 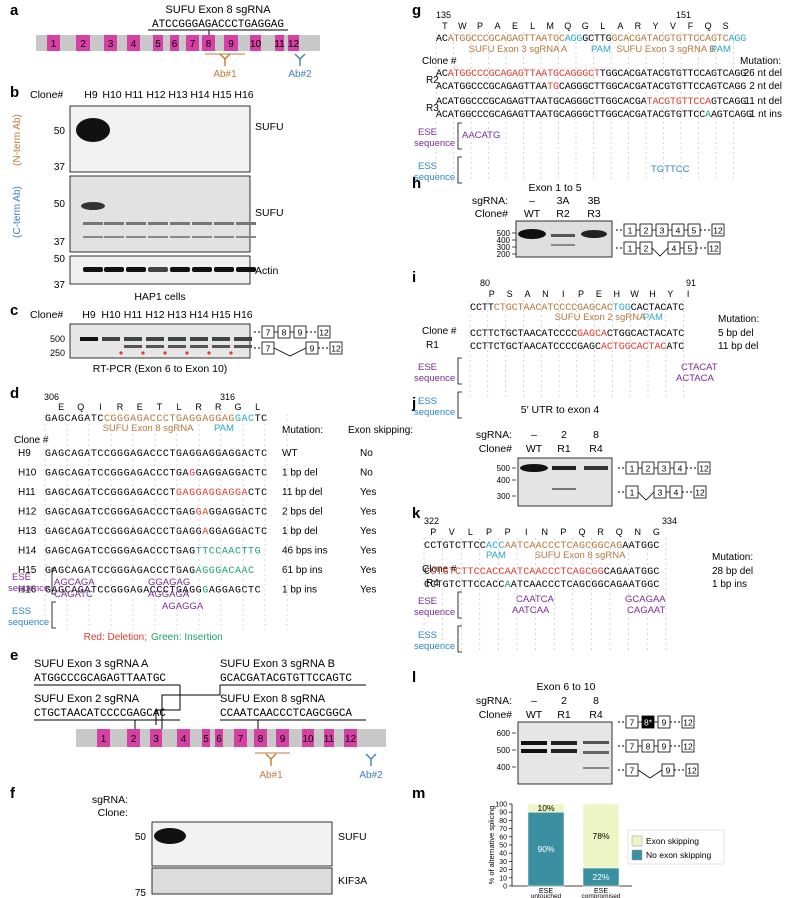 What do you see at coordinates (566, 687) in the screenshot?
I see `l-title: Exon 6 to 10` at bounding box center [566, 687].